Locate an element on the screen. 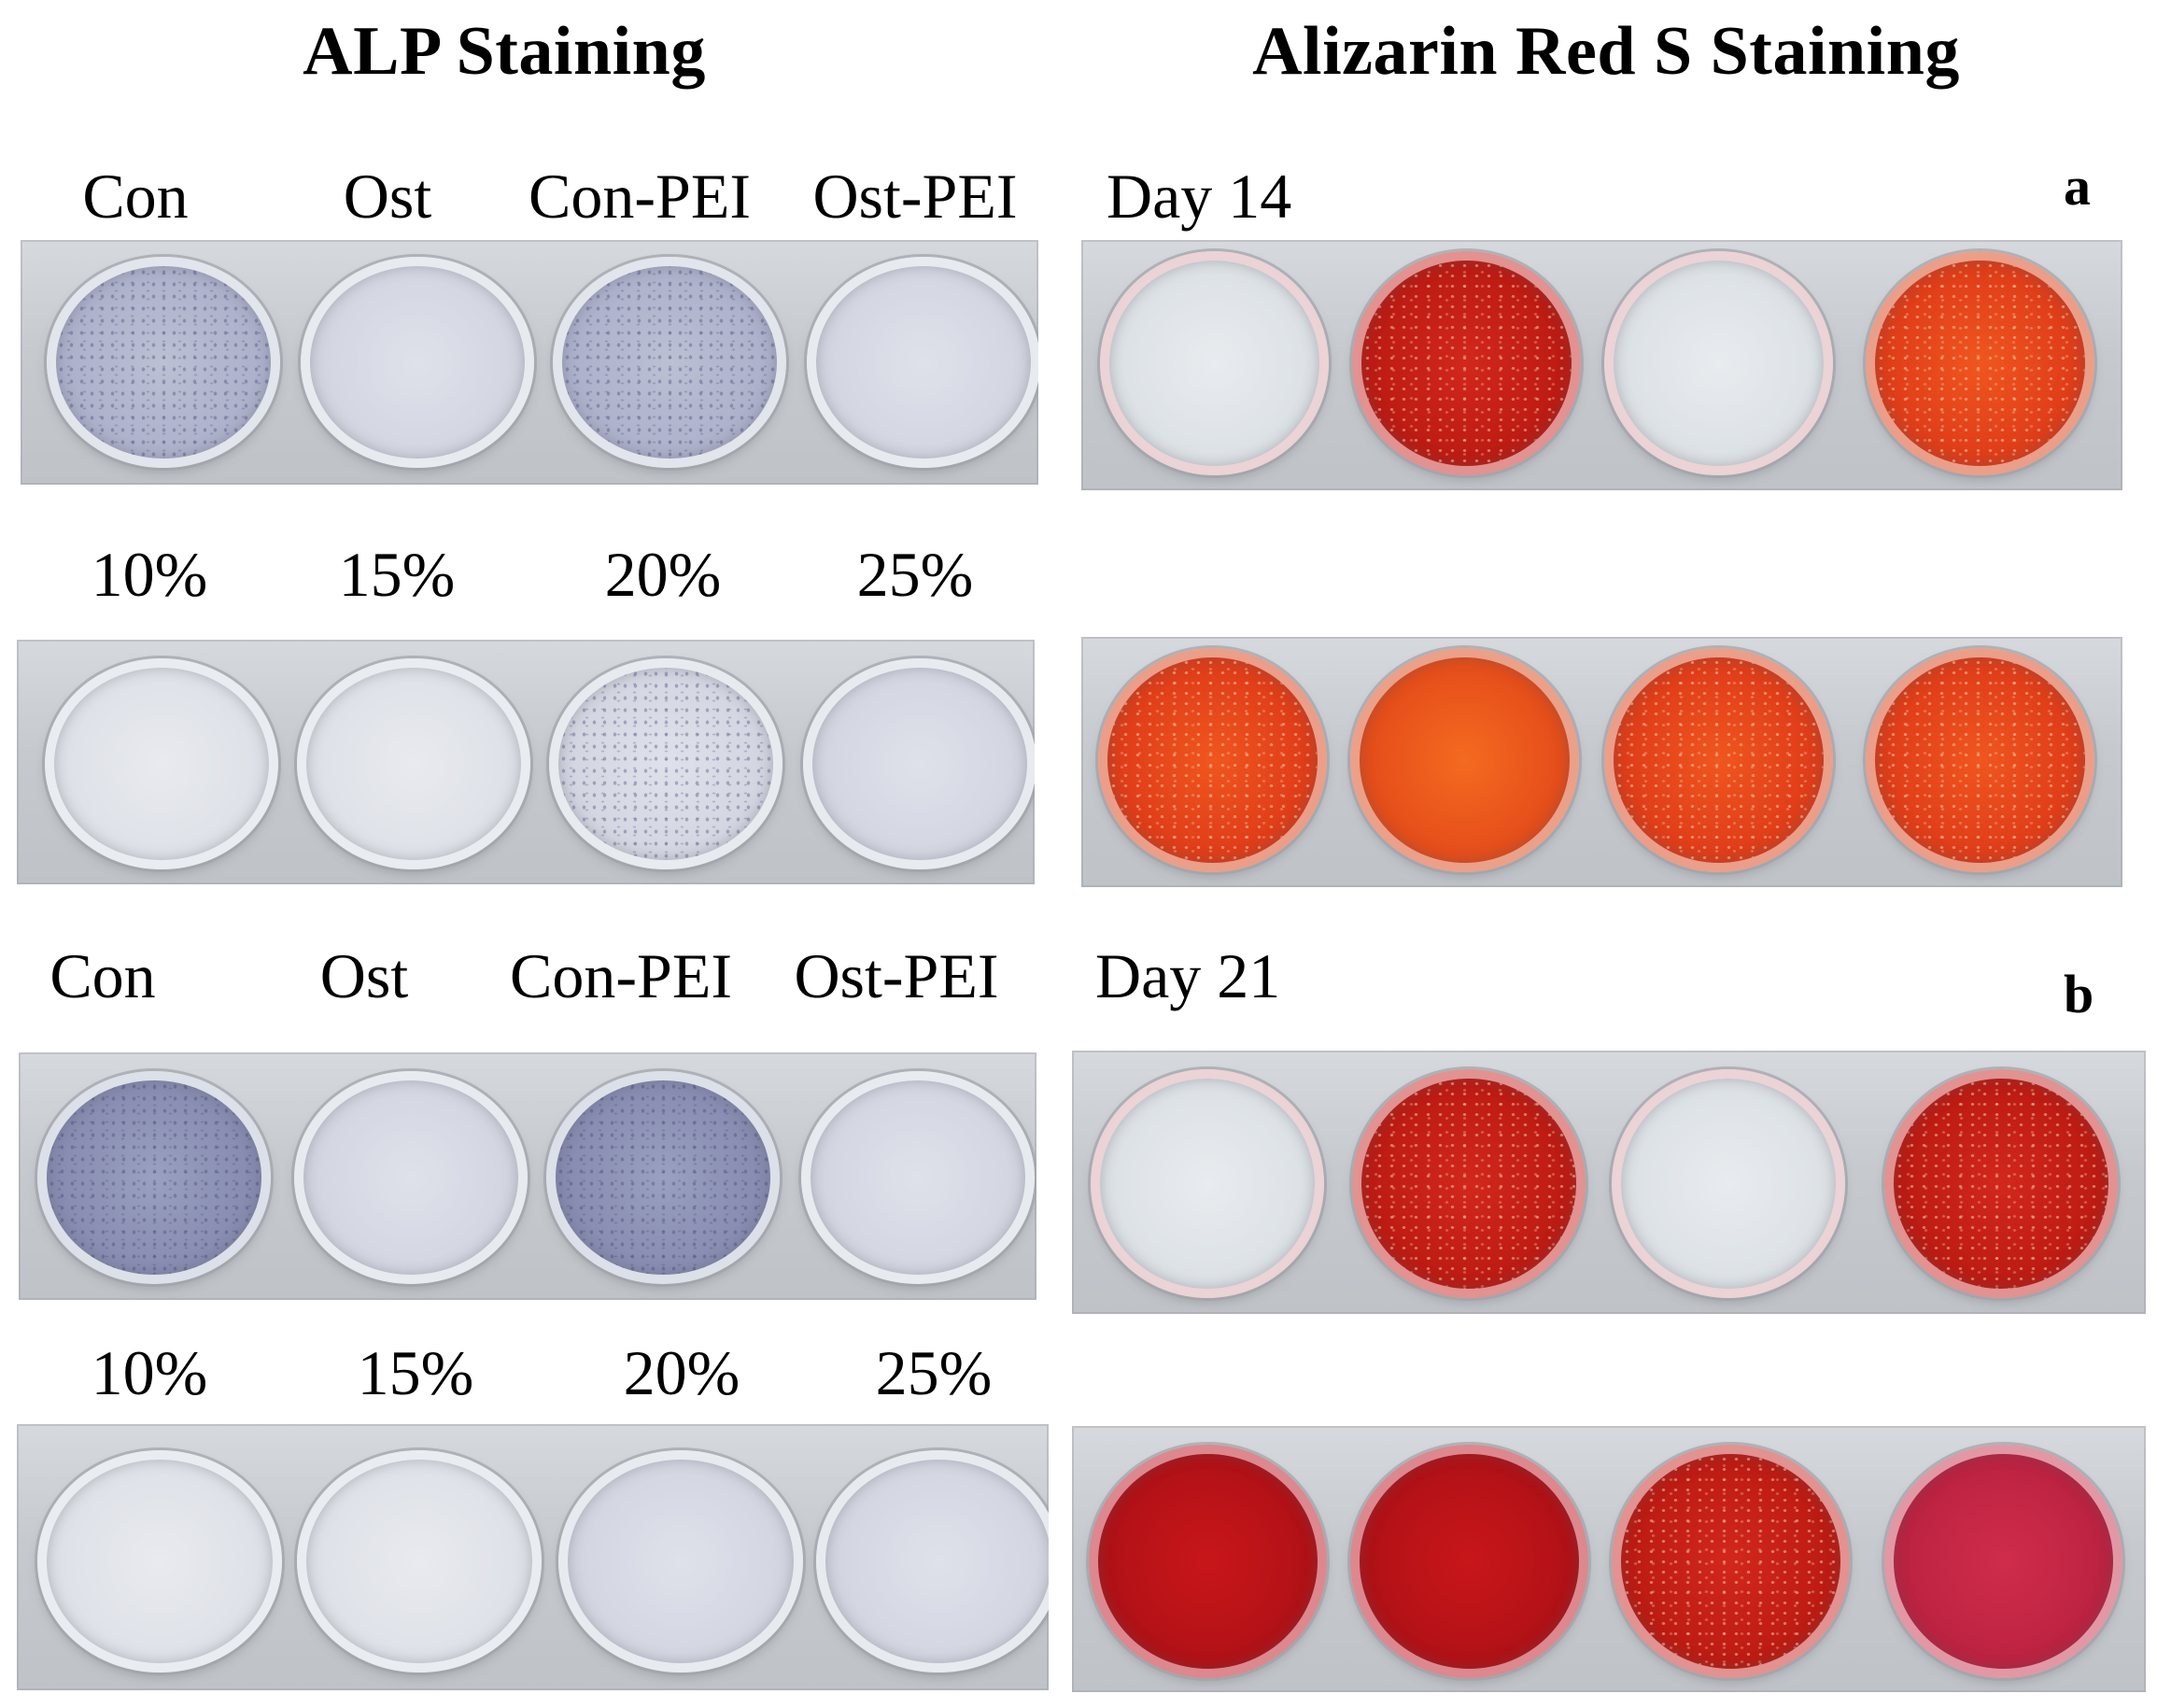 The image size is (2157, 1708). panel-letter-a: a is located at coordinates (2077, 186).